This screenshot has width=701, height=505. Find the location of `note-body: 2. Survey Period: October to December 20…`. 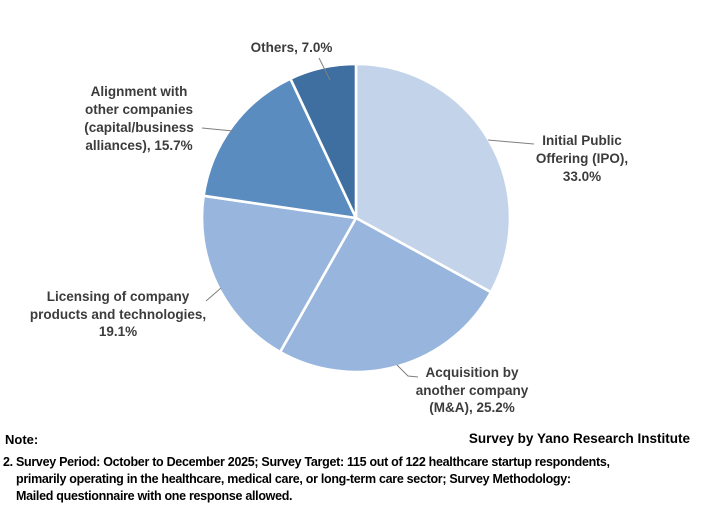

note-body: 2. Survey Period: October to December 20… is located at coordinates (352, 479).